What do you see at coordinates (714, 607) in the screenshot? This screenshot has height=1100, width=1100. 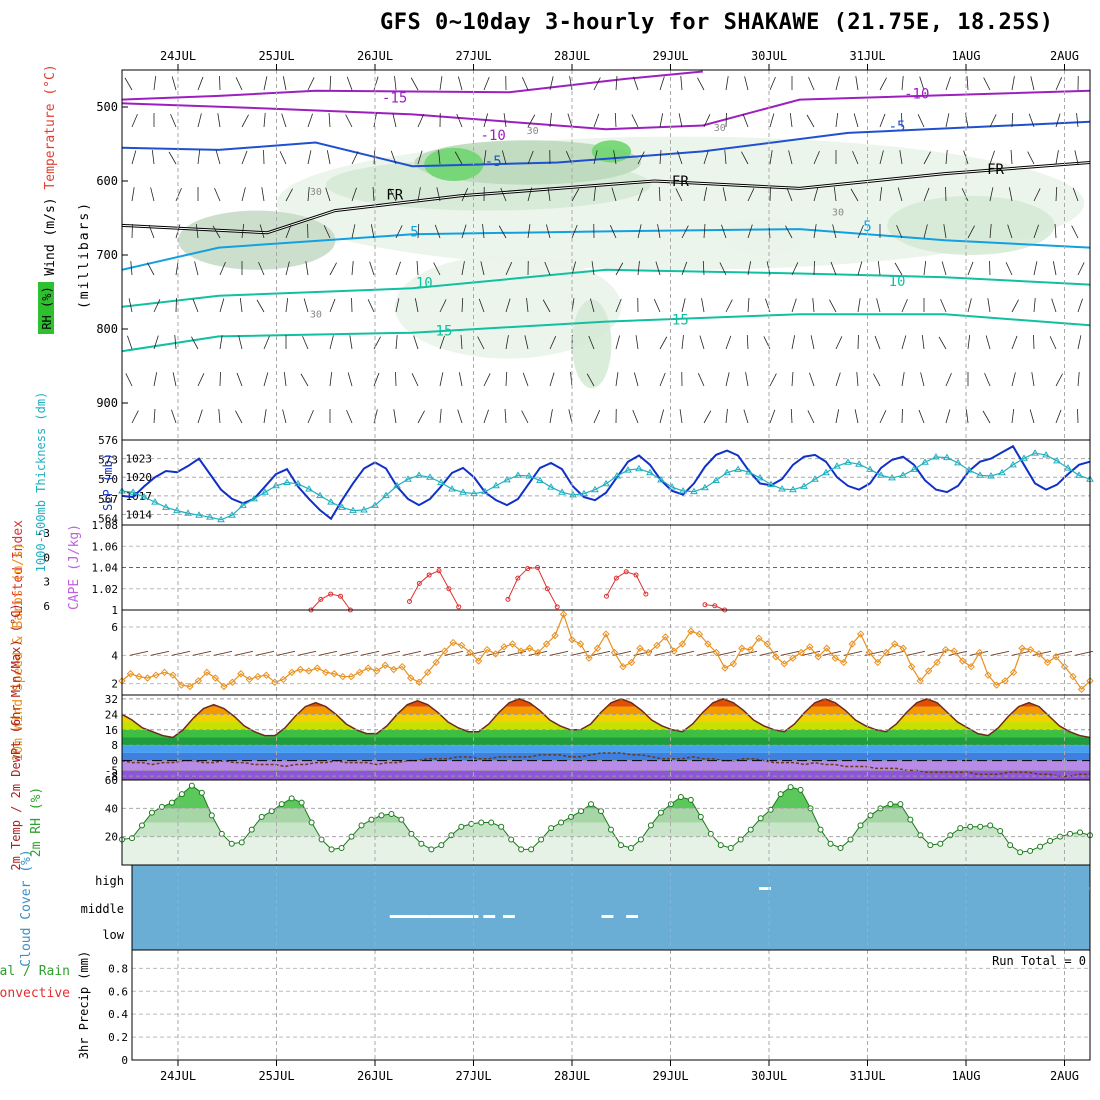 I see `cape-line` at bounding box center [714, 607].